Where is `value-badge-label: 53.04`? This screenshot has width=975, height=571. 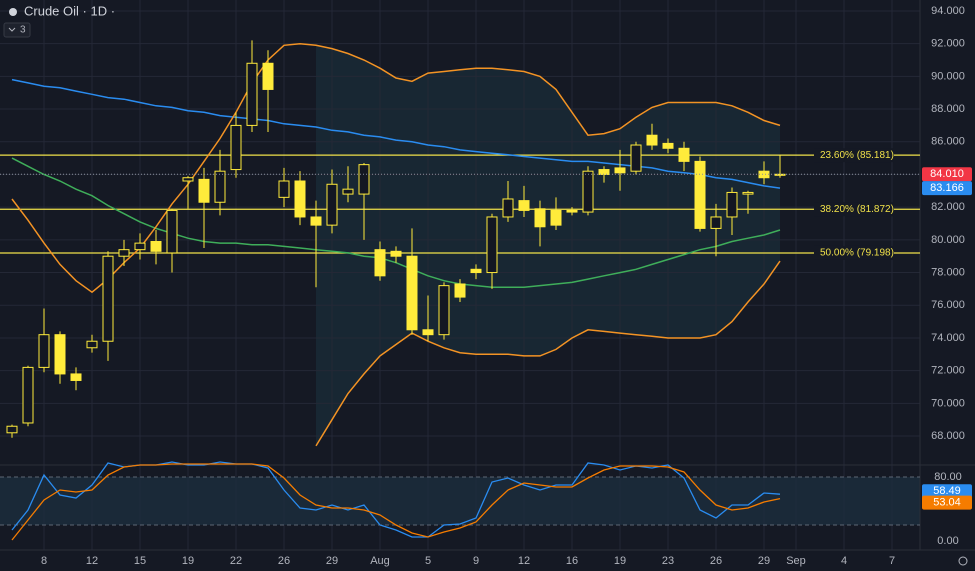
value-badge-label: 53.04 is located at coordinates (947, 502).